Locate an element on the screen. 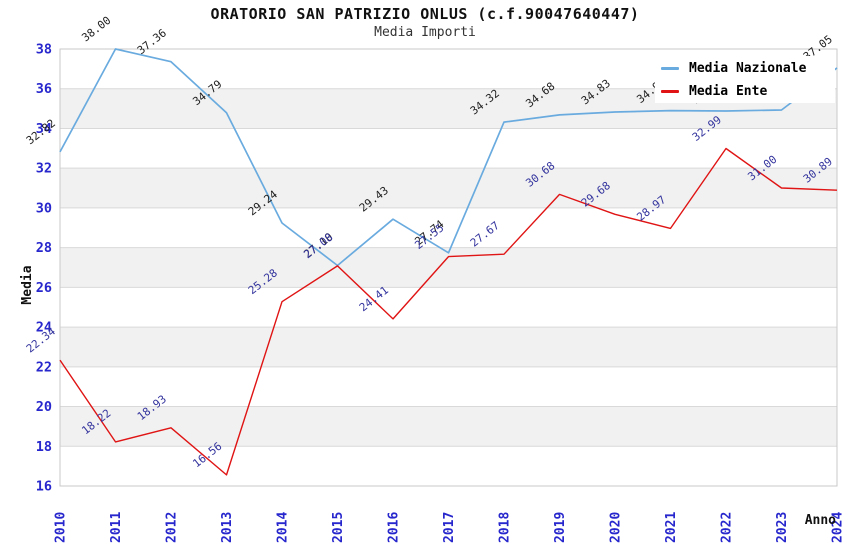  x-tick-label: 2019 is located at coordinates (560, 527).